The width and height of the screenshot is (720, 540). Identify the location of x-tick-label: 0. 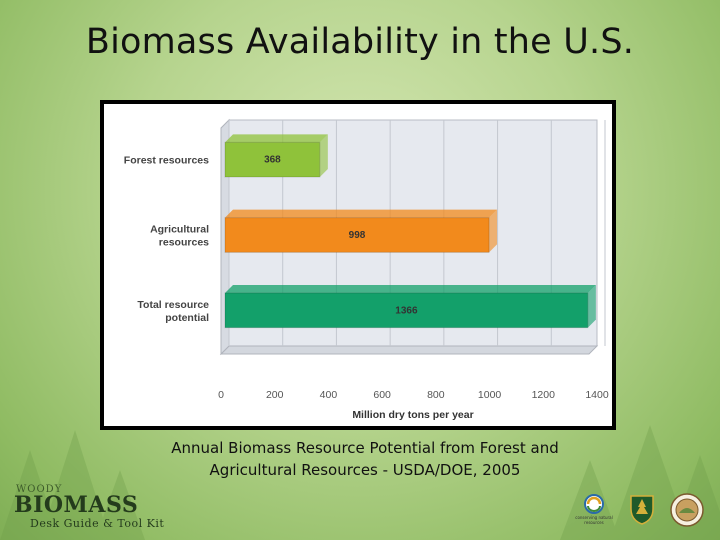
(221, 395).